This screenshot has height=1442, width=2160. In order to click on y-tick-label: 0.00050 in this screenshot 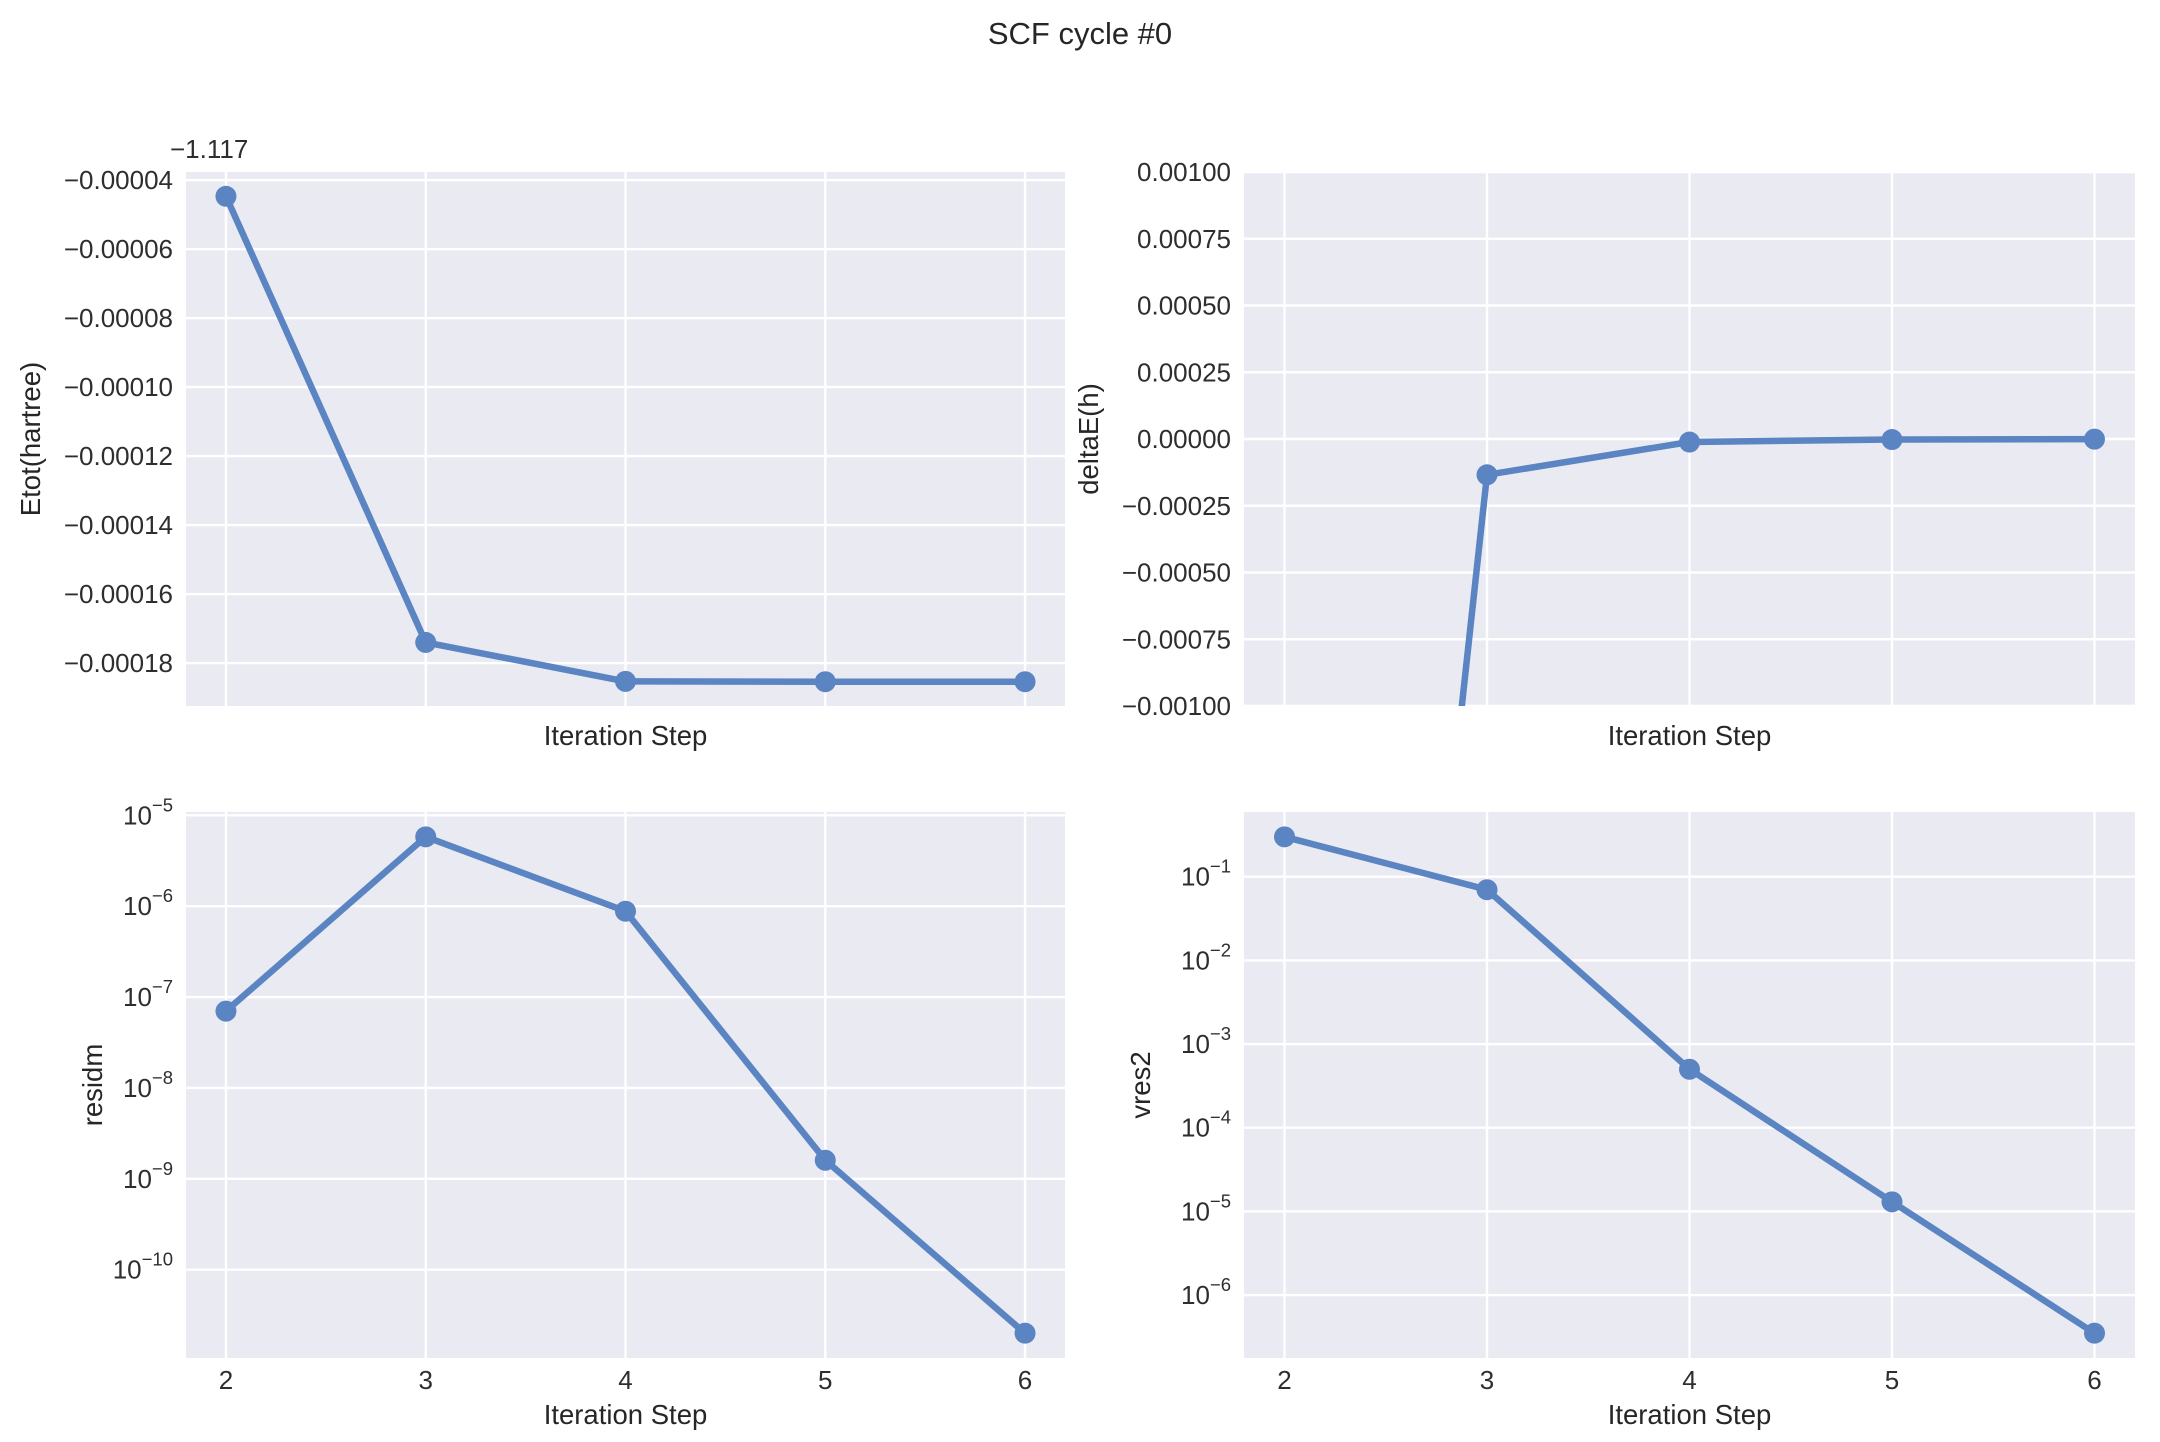, I will do `click(1184, 306)`.